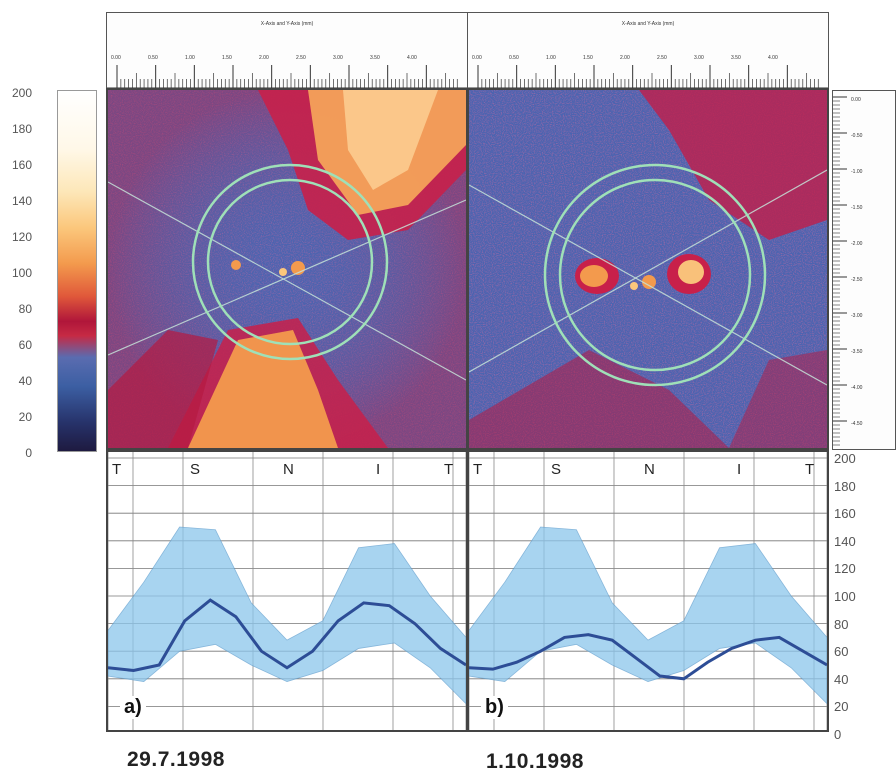  Describe the element at coordinates (845, 458) in the screenshot. I see `graph-axis-label: 200` at that location.